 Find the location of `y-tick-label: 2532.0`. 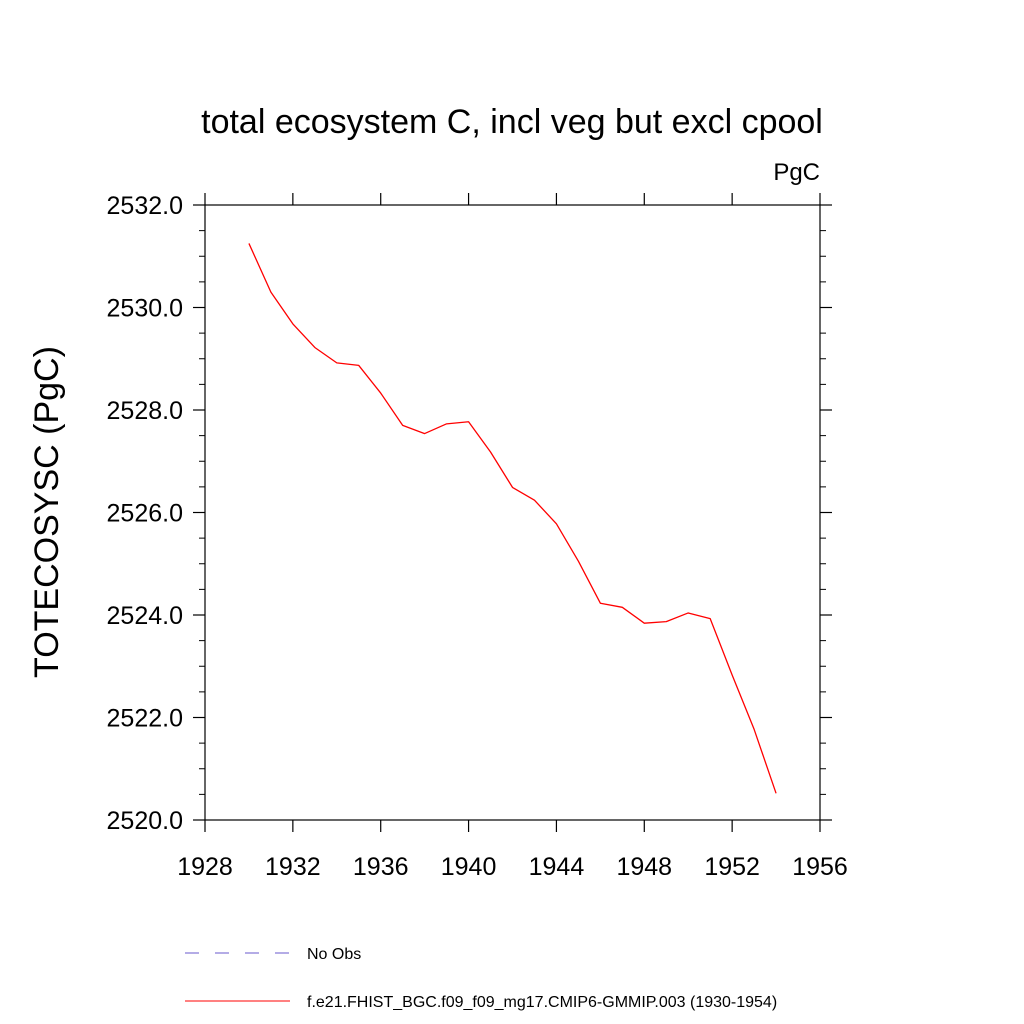

y-tick-label: 2532.0 is located at coordinates (145, 206).